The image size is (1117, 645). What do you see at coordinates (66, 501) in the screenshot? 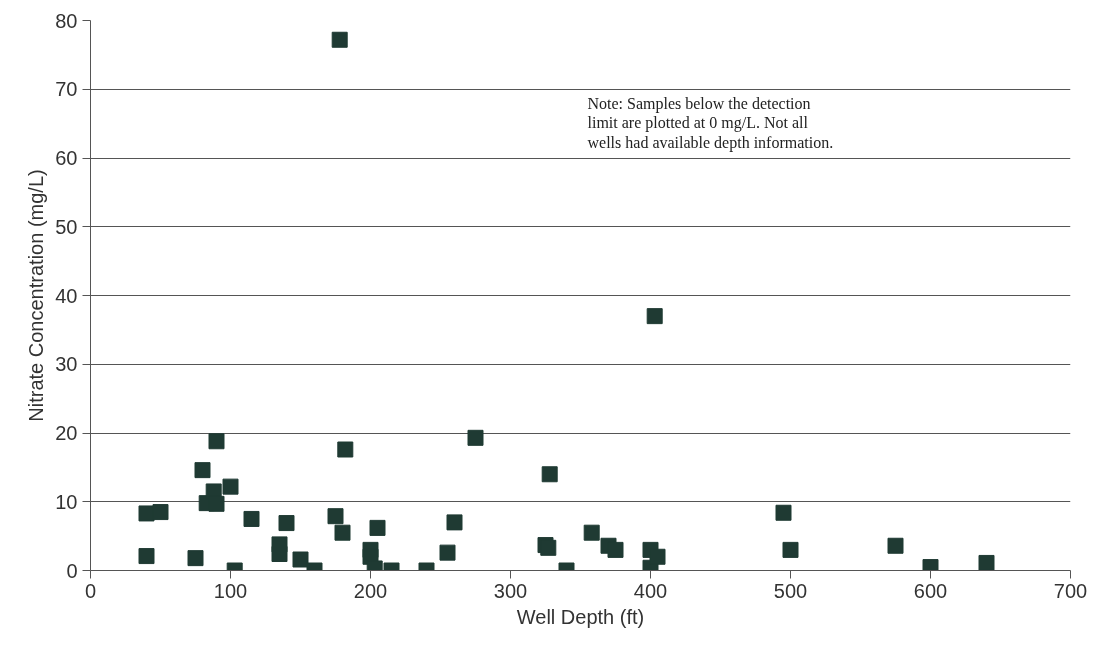
I see `y-tick-label: 10` at bounding box center [66, 501].